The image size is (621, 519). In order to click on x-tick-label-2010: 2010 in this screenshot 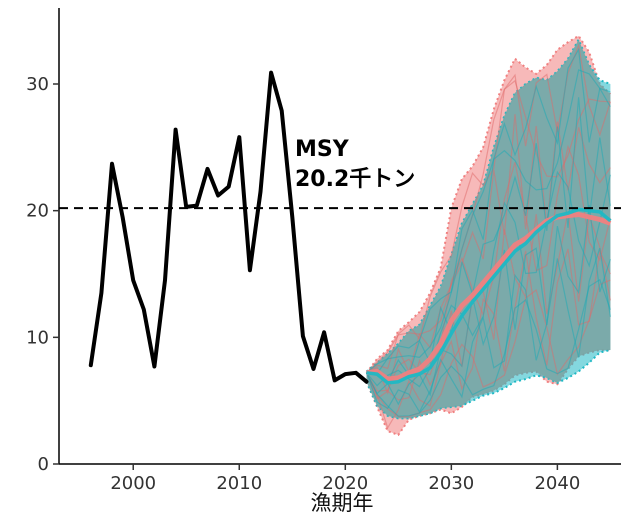, I will do `click(239, 483)`.